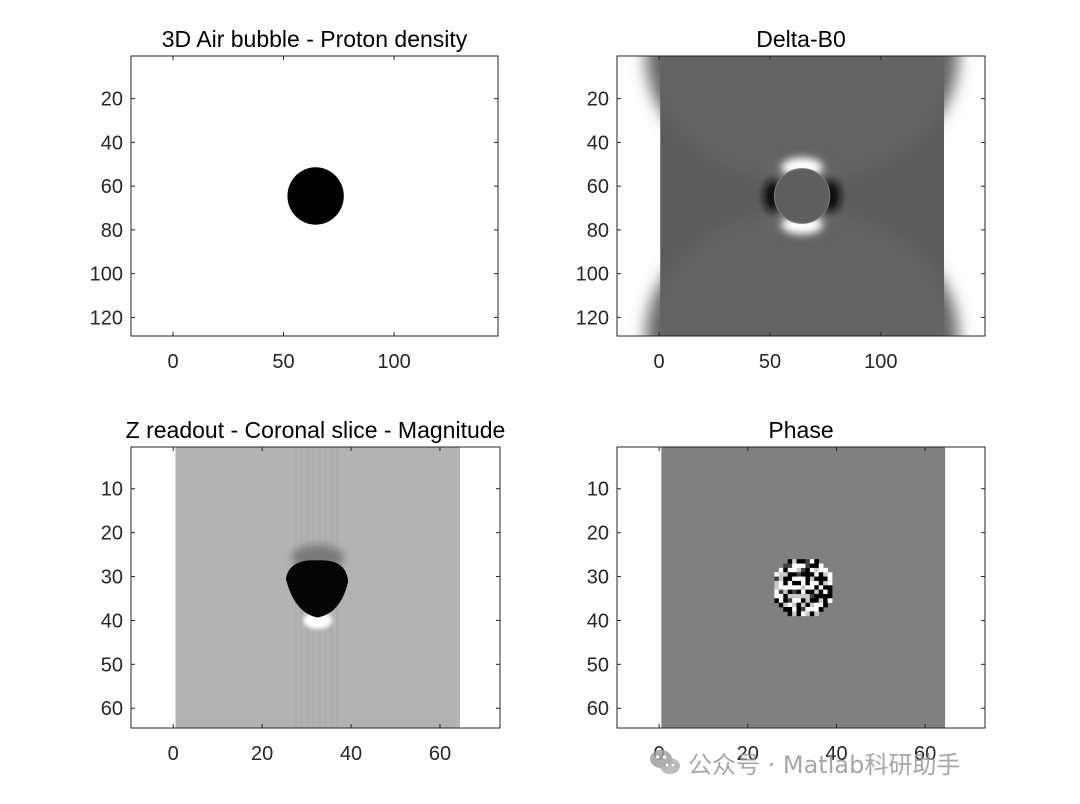 This screenshot has width=1080, height=804. What do you see at coordinates (598, 665) in the screenshot?
I see `y-tick-label: 50` at bounding box center [598, 665].